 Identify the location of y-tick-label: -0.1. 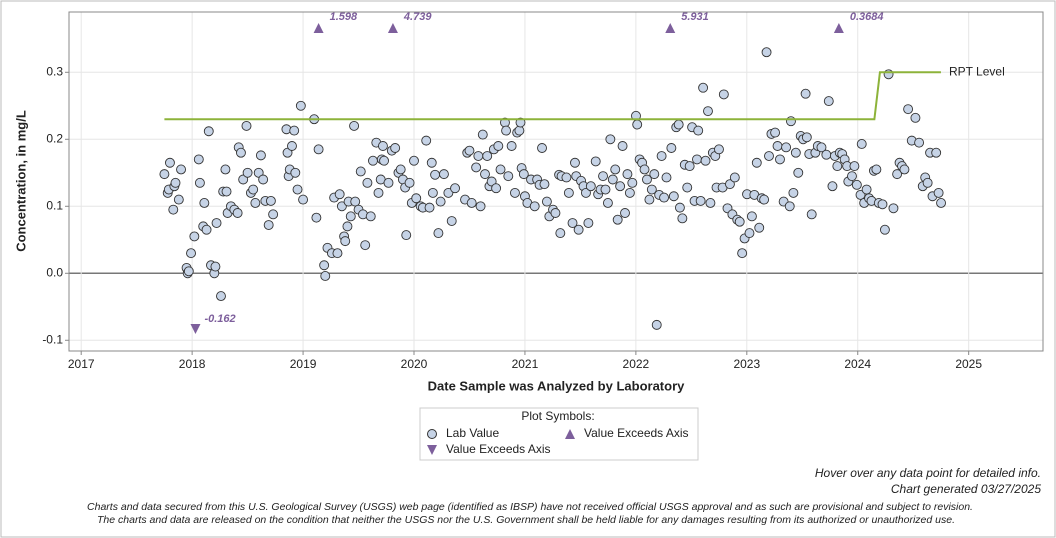
(52, 339).